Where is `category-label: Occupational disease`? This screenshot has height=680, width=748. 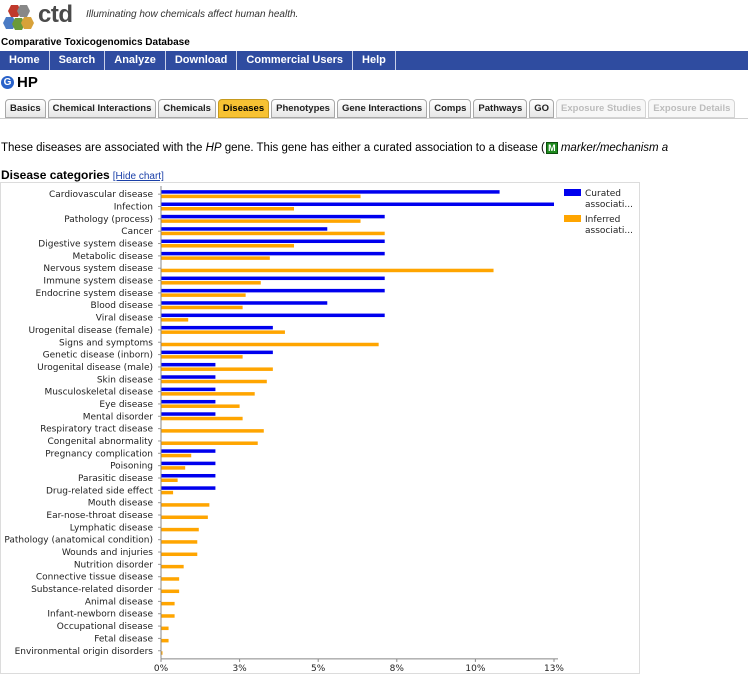
category-label: Occupational disease is located at coordinates (105, 627).